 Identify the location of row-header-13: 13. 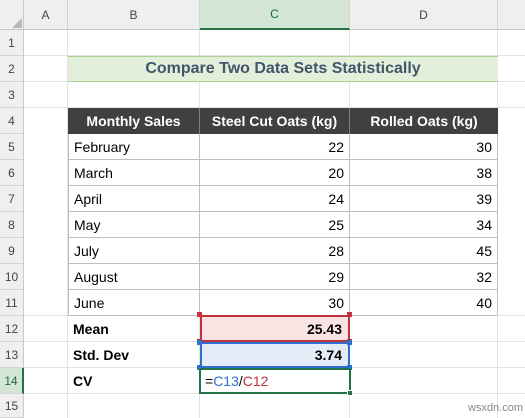
(12, 355).